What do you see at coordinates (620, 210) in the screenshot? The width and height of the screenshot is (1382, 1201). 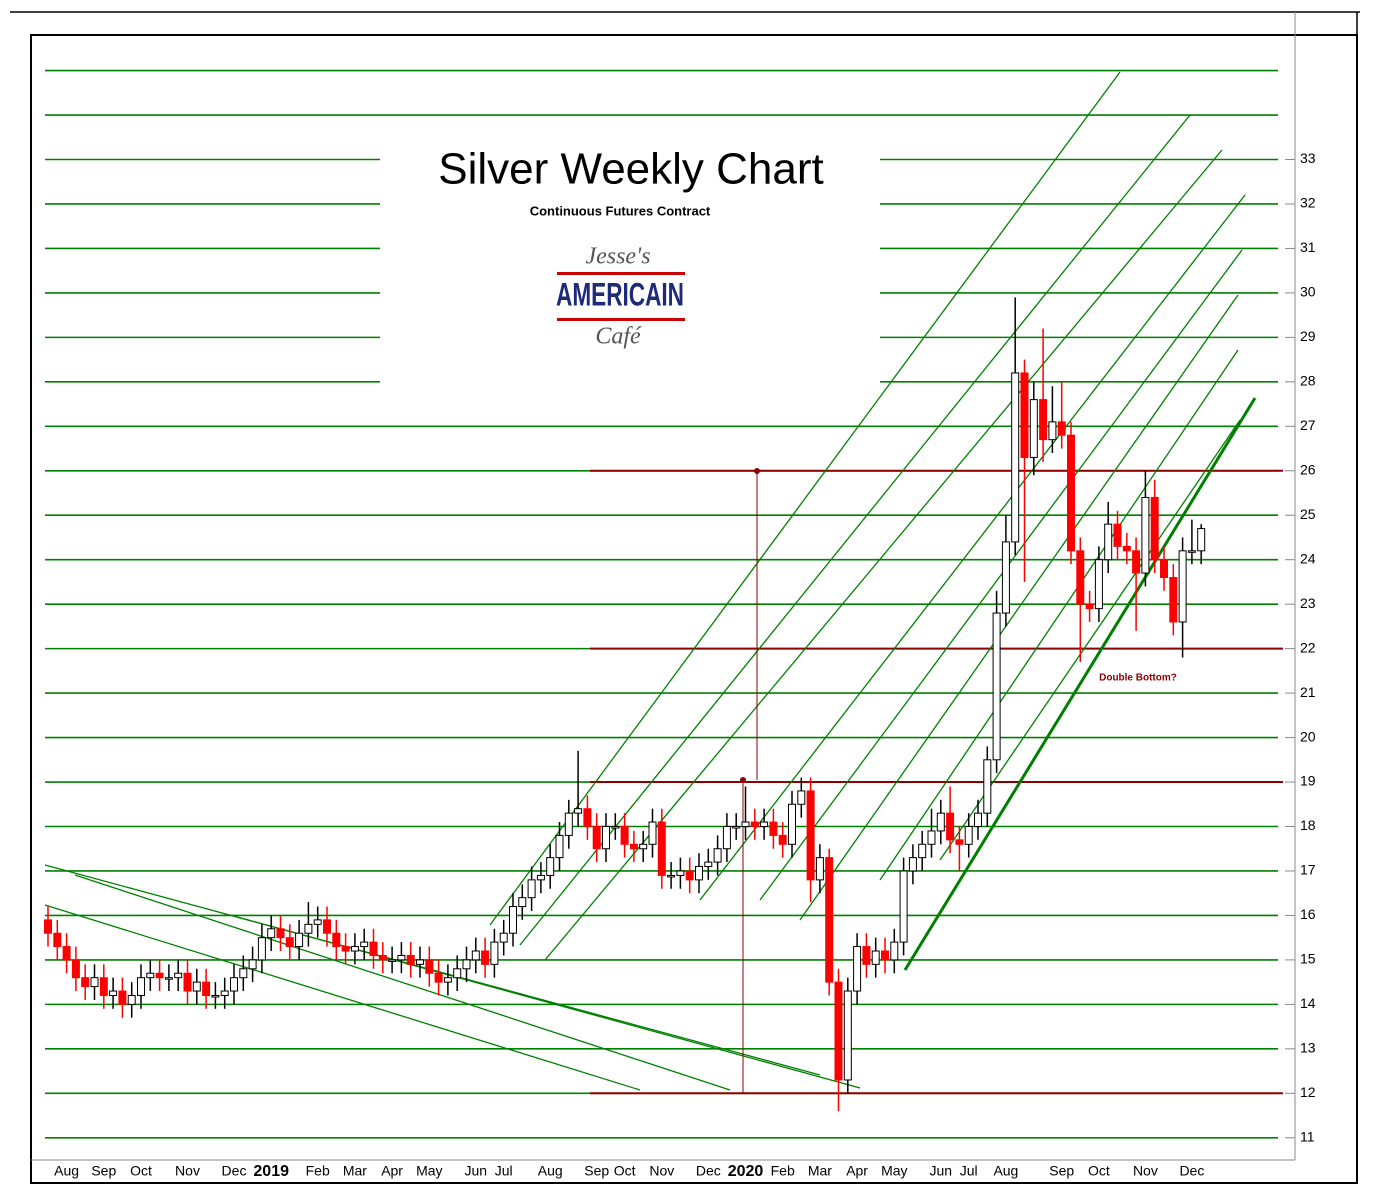 I see `chart-subtitle: Continuous Futures Contract` at bounding box center [620, 210].